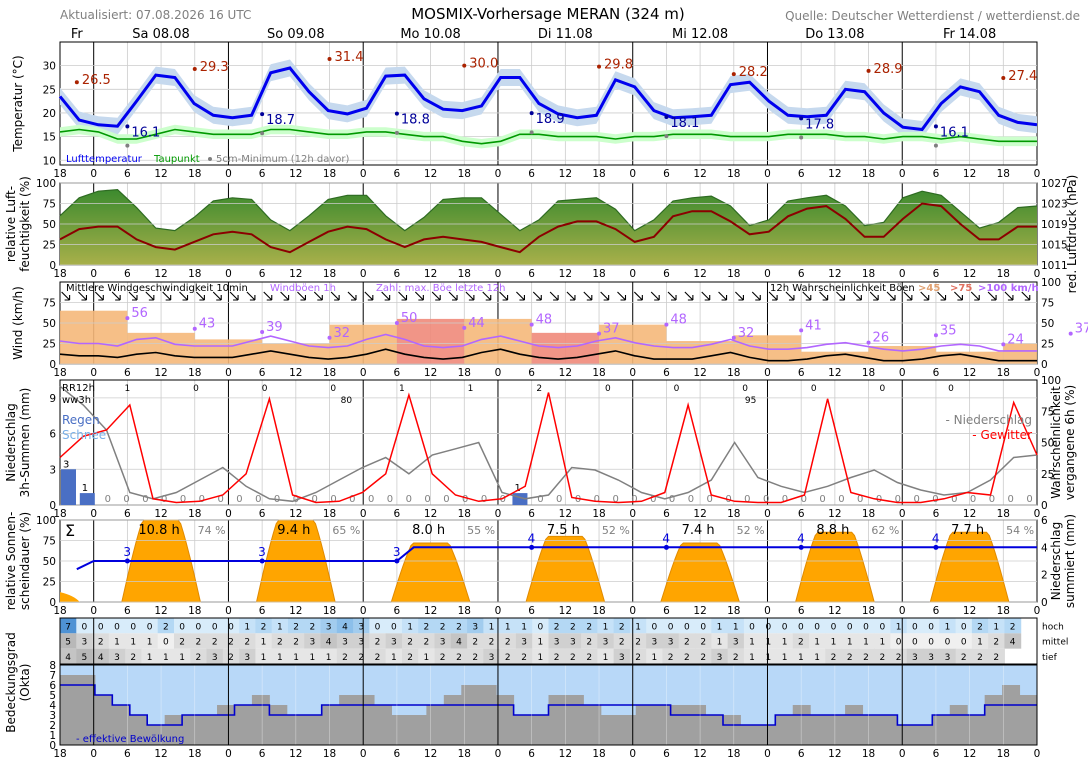  Describe the element at coordinates (84, 435) in the screenshot. I see `precip-legend-left: Schnee` at that location.